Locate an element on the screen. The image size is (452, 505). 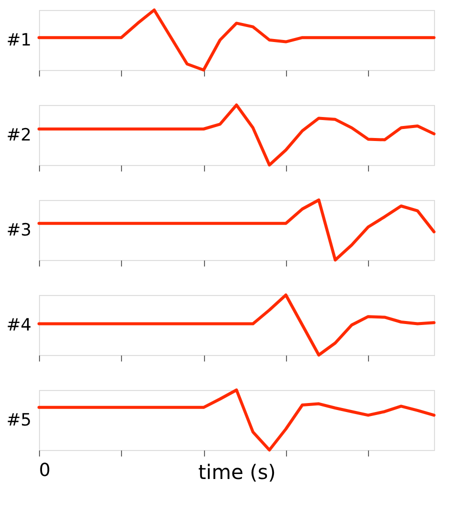
y-axis-title: #1 is located at coordinates (19, 40).